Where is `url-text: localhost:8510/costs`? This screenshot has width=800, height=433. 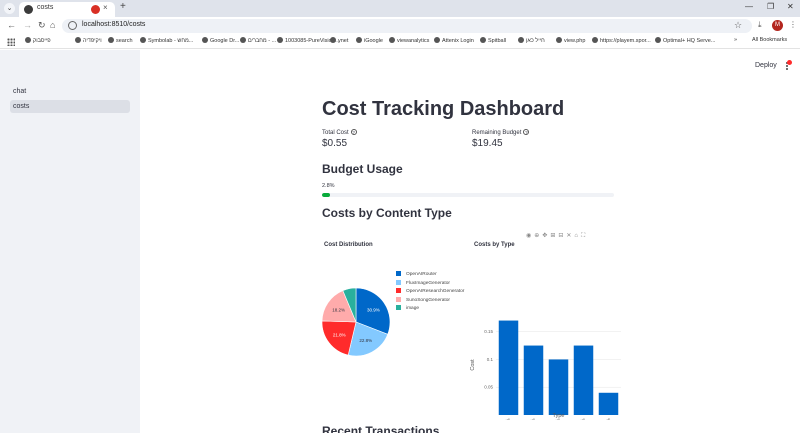 url-text: localhost:8510/costs is located at coordinates (114, 24).